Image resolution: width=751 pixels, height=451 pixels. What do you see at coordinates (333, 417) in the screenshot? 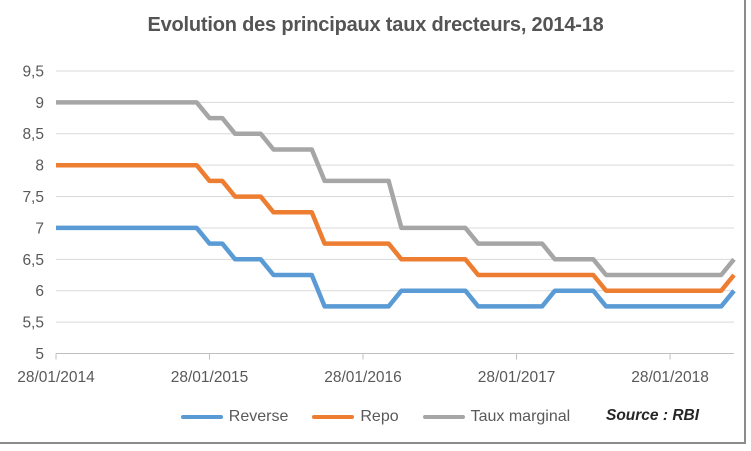
I see `repo-line-swatch-icon` at bounding box center [333, 417].